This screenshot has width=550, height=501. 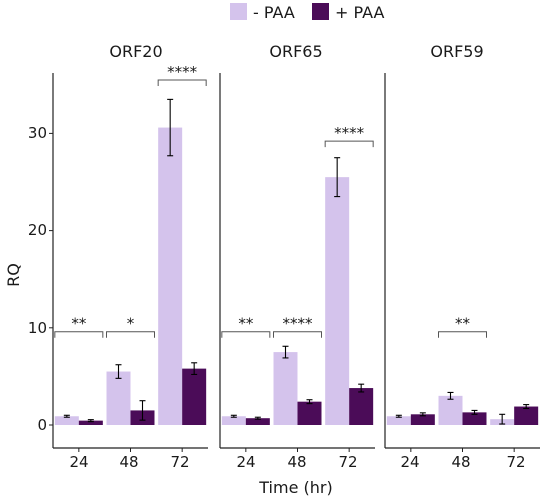 I want to click on y-tick-label: 30, so click(x=37, y=133).